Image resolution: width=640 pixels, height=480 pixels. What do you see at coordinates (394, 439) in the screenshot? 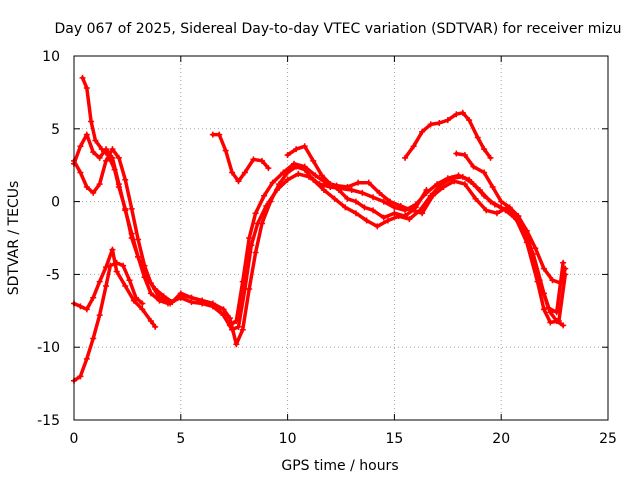
I see `x-tick-label: 15` at bounding box center [394, 439].